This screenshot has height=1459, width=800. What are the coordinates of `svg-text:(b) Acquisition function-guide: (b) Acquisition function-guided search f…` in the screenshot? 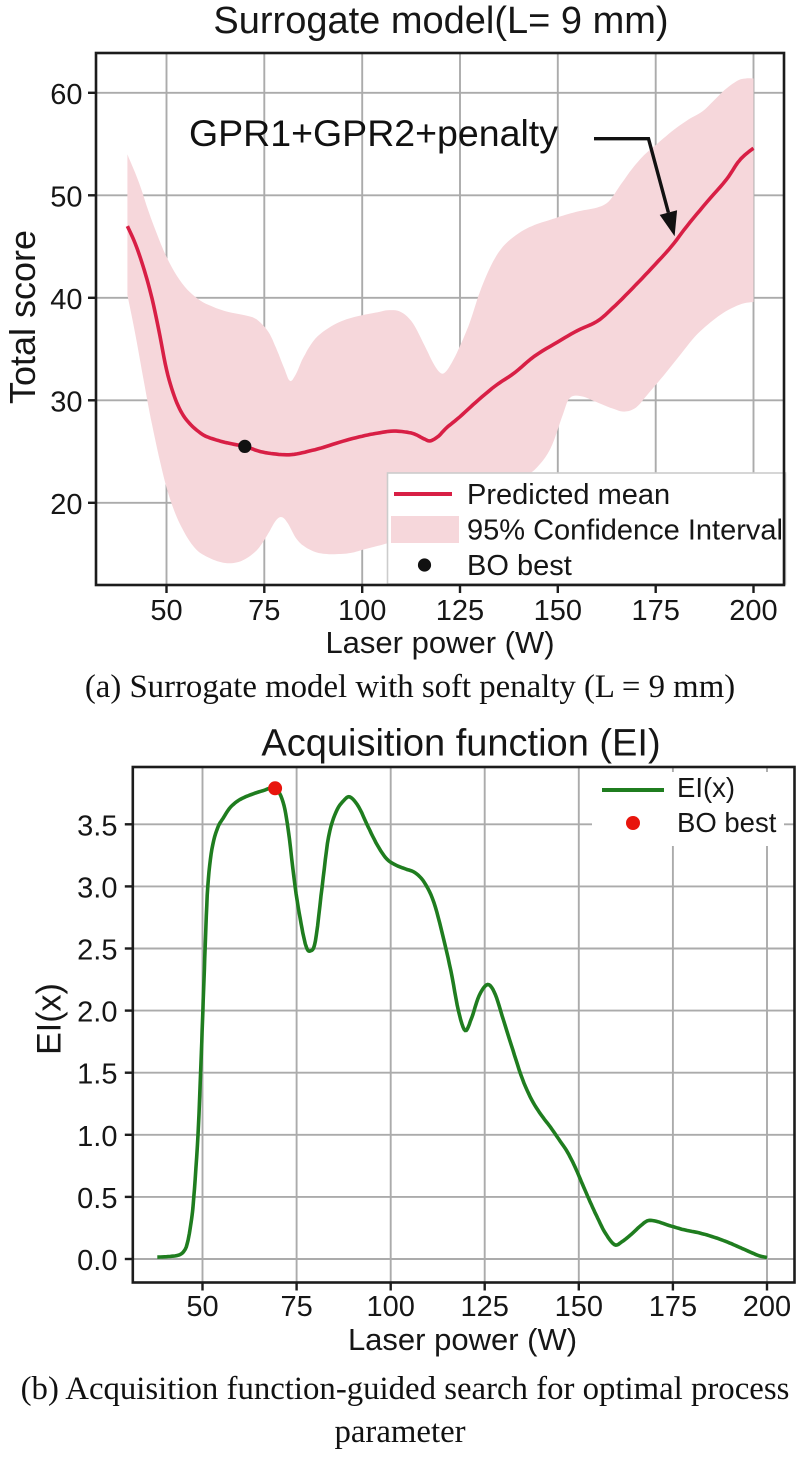 It's located at (405, 1389).